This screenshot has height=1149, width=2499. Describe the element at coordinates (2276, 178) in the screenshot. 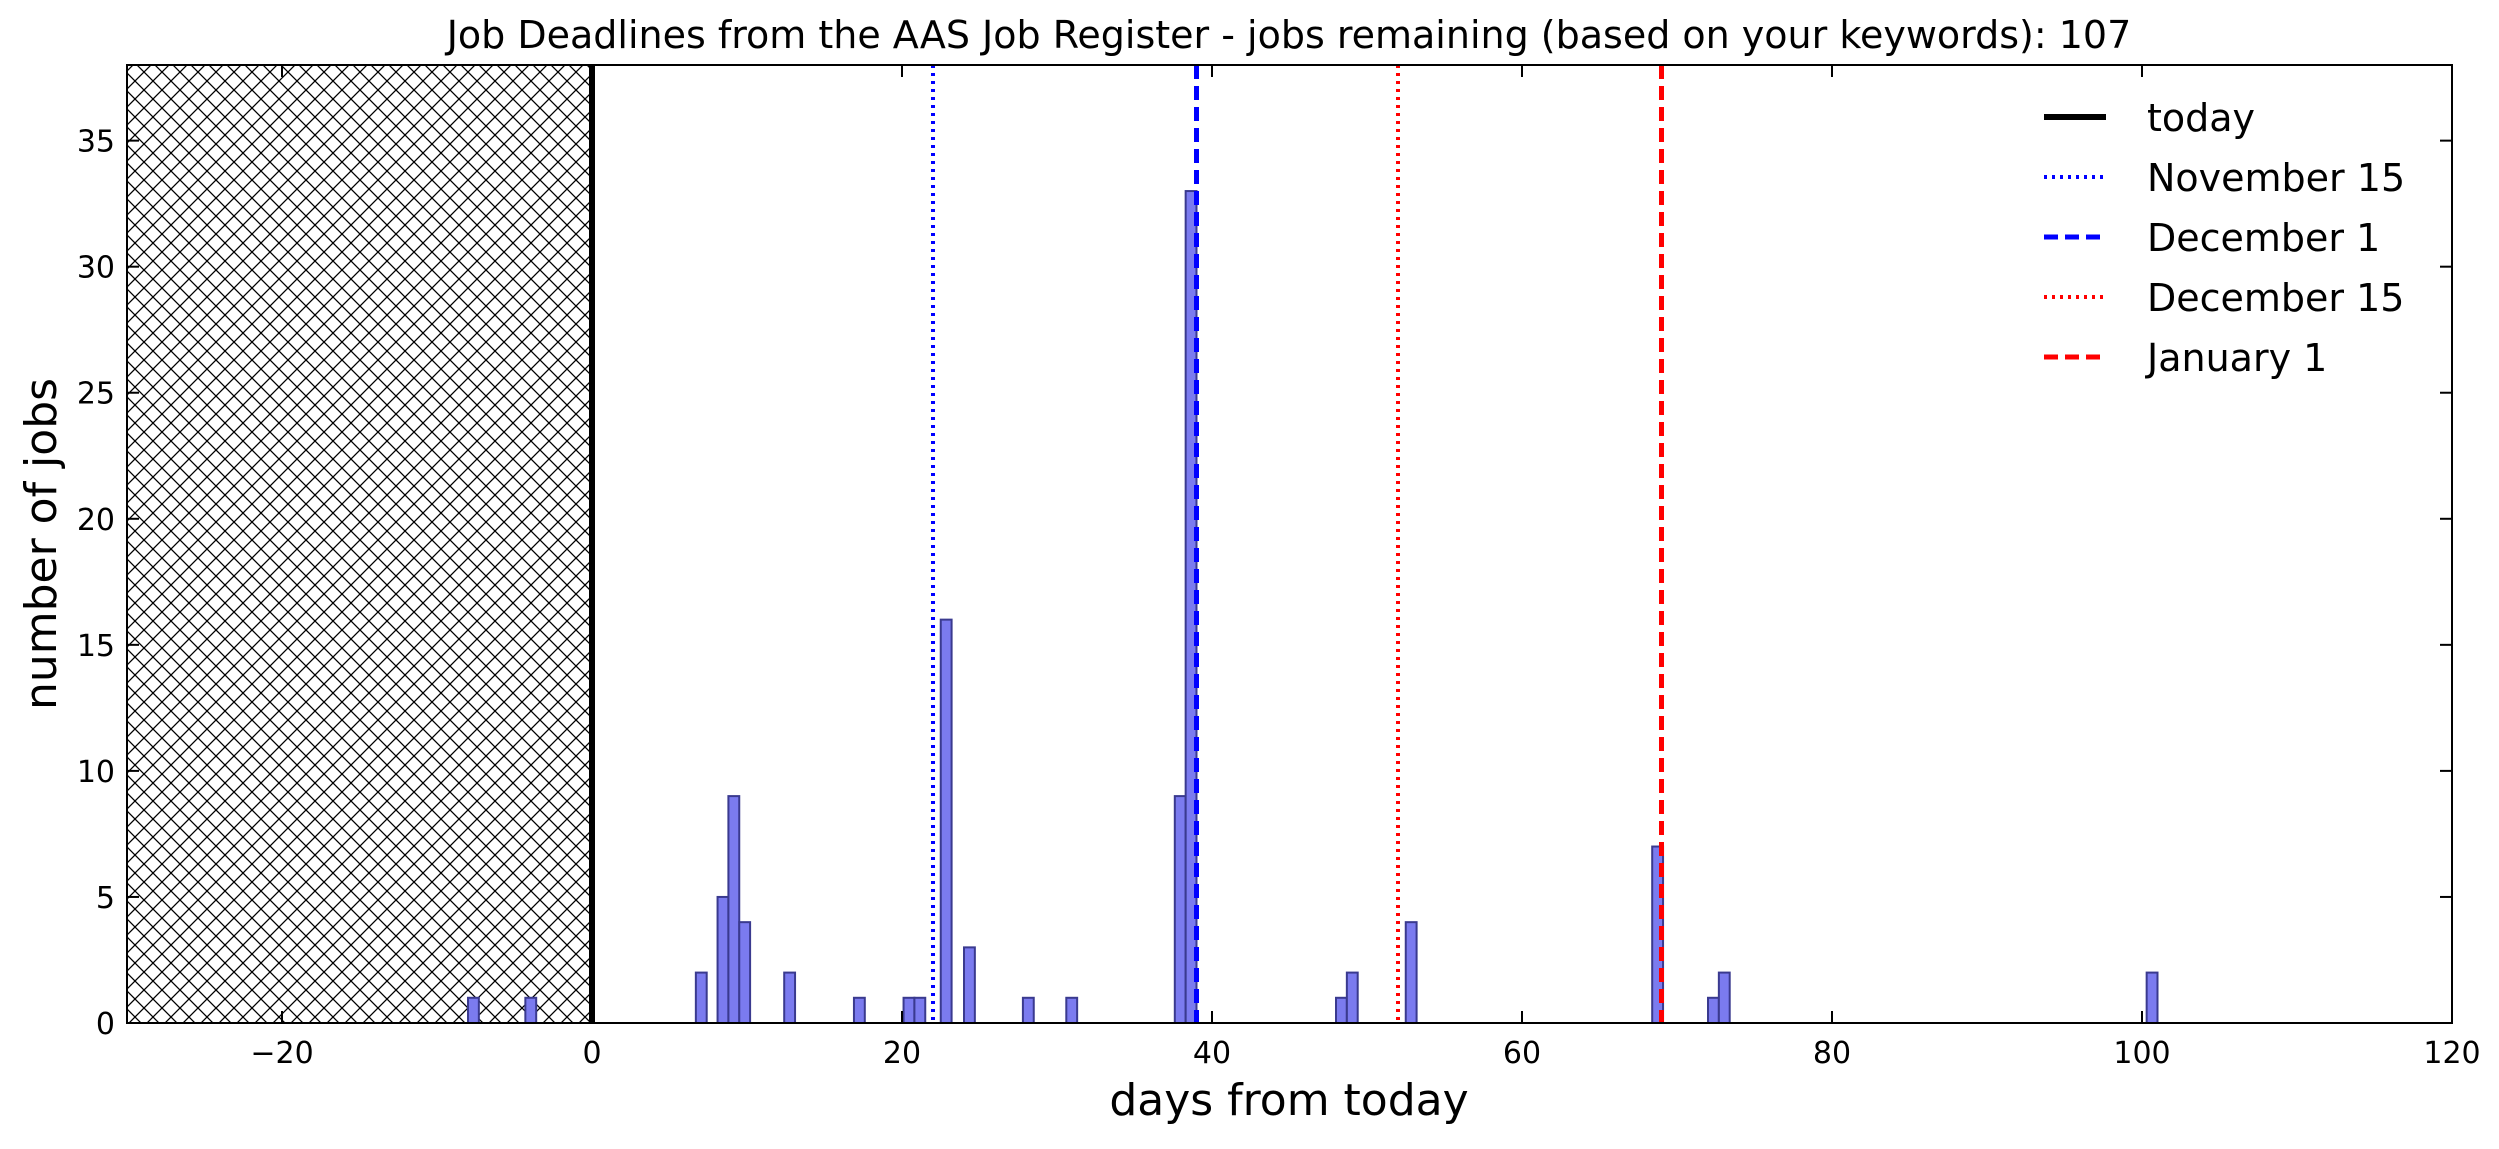

I see `legend-label-1: November 15` at that location.